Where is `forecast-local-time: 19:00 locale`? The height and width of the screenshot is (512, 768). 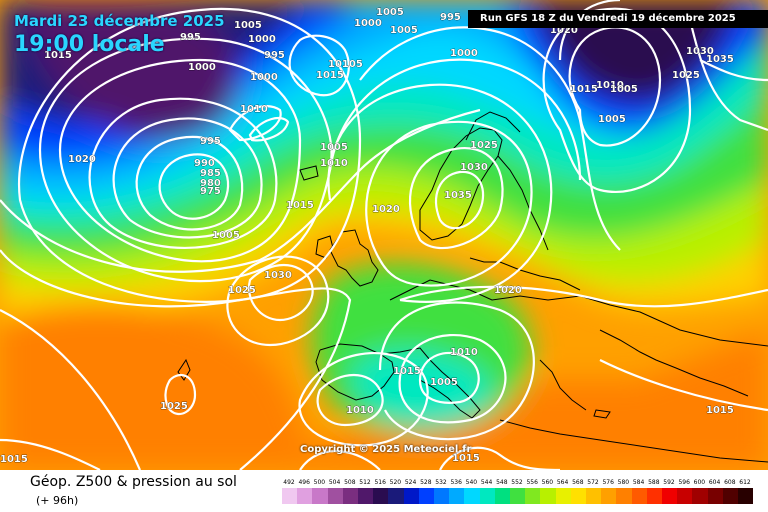 forecast-local-time: 19:00 locale is located at coordinates (89, 44).